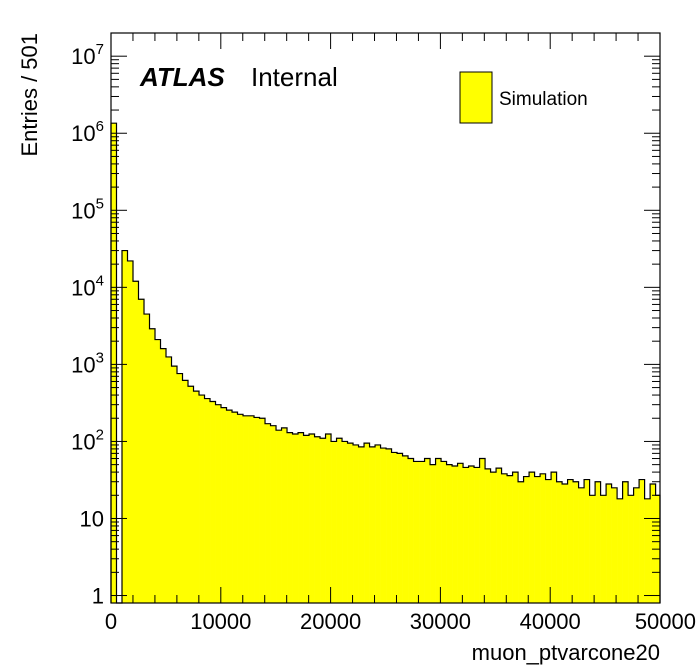 This screenshot has height=672, width=696. I want to click on y-tick-label: 10, so click(92, 519).